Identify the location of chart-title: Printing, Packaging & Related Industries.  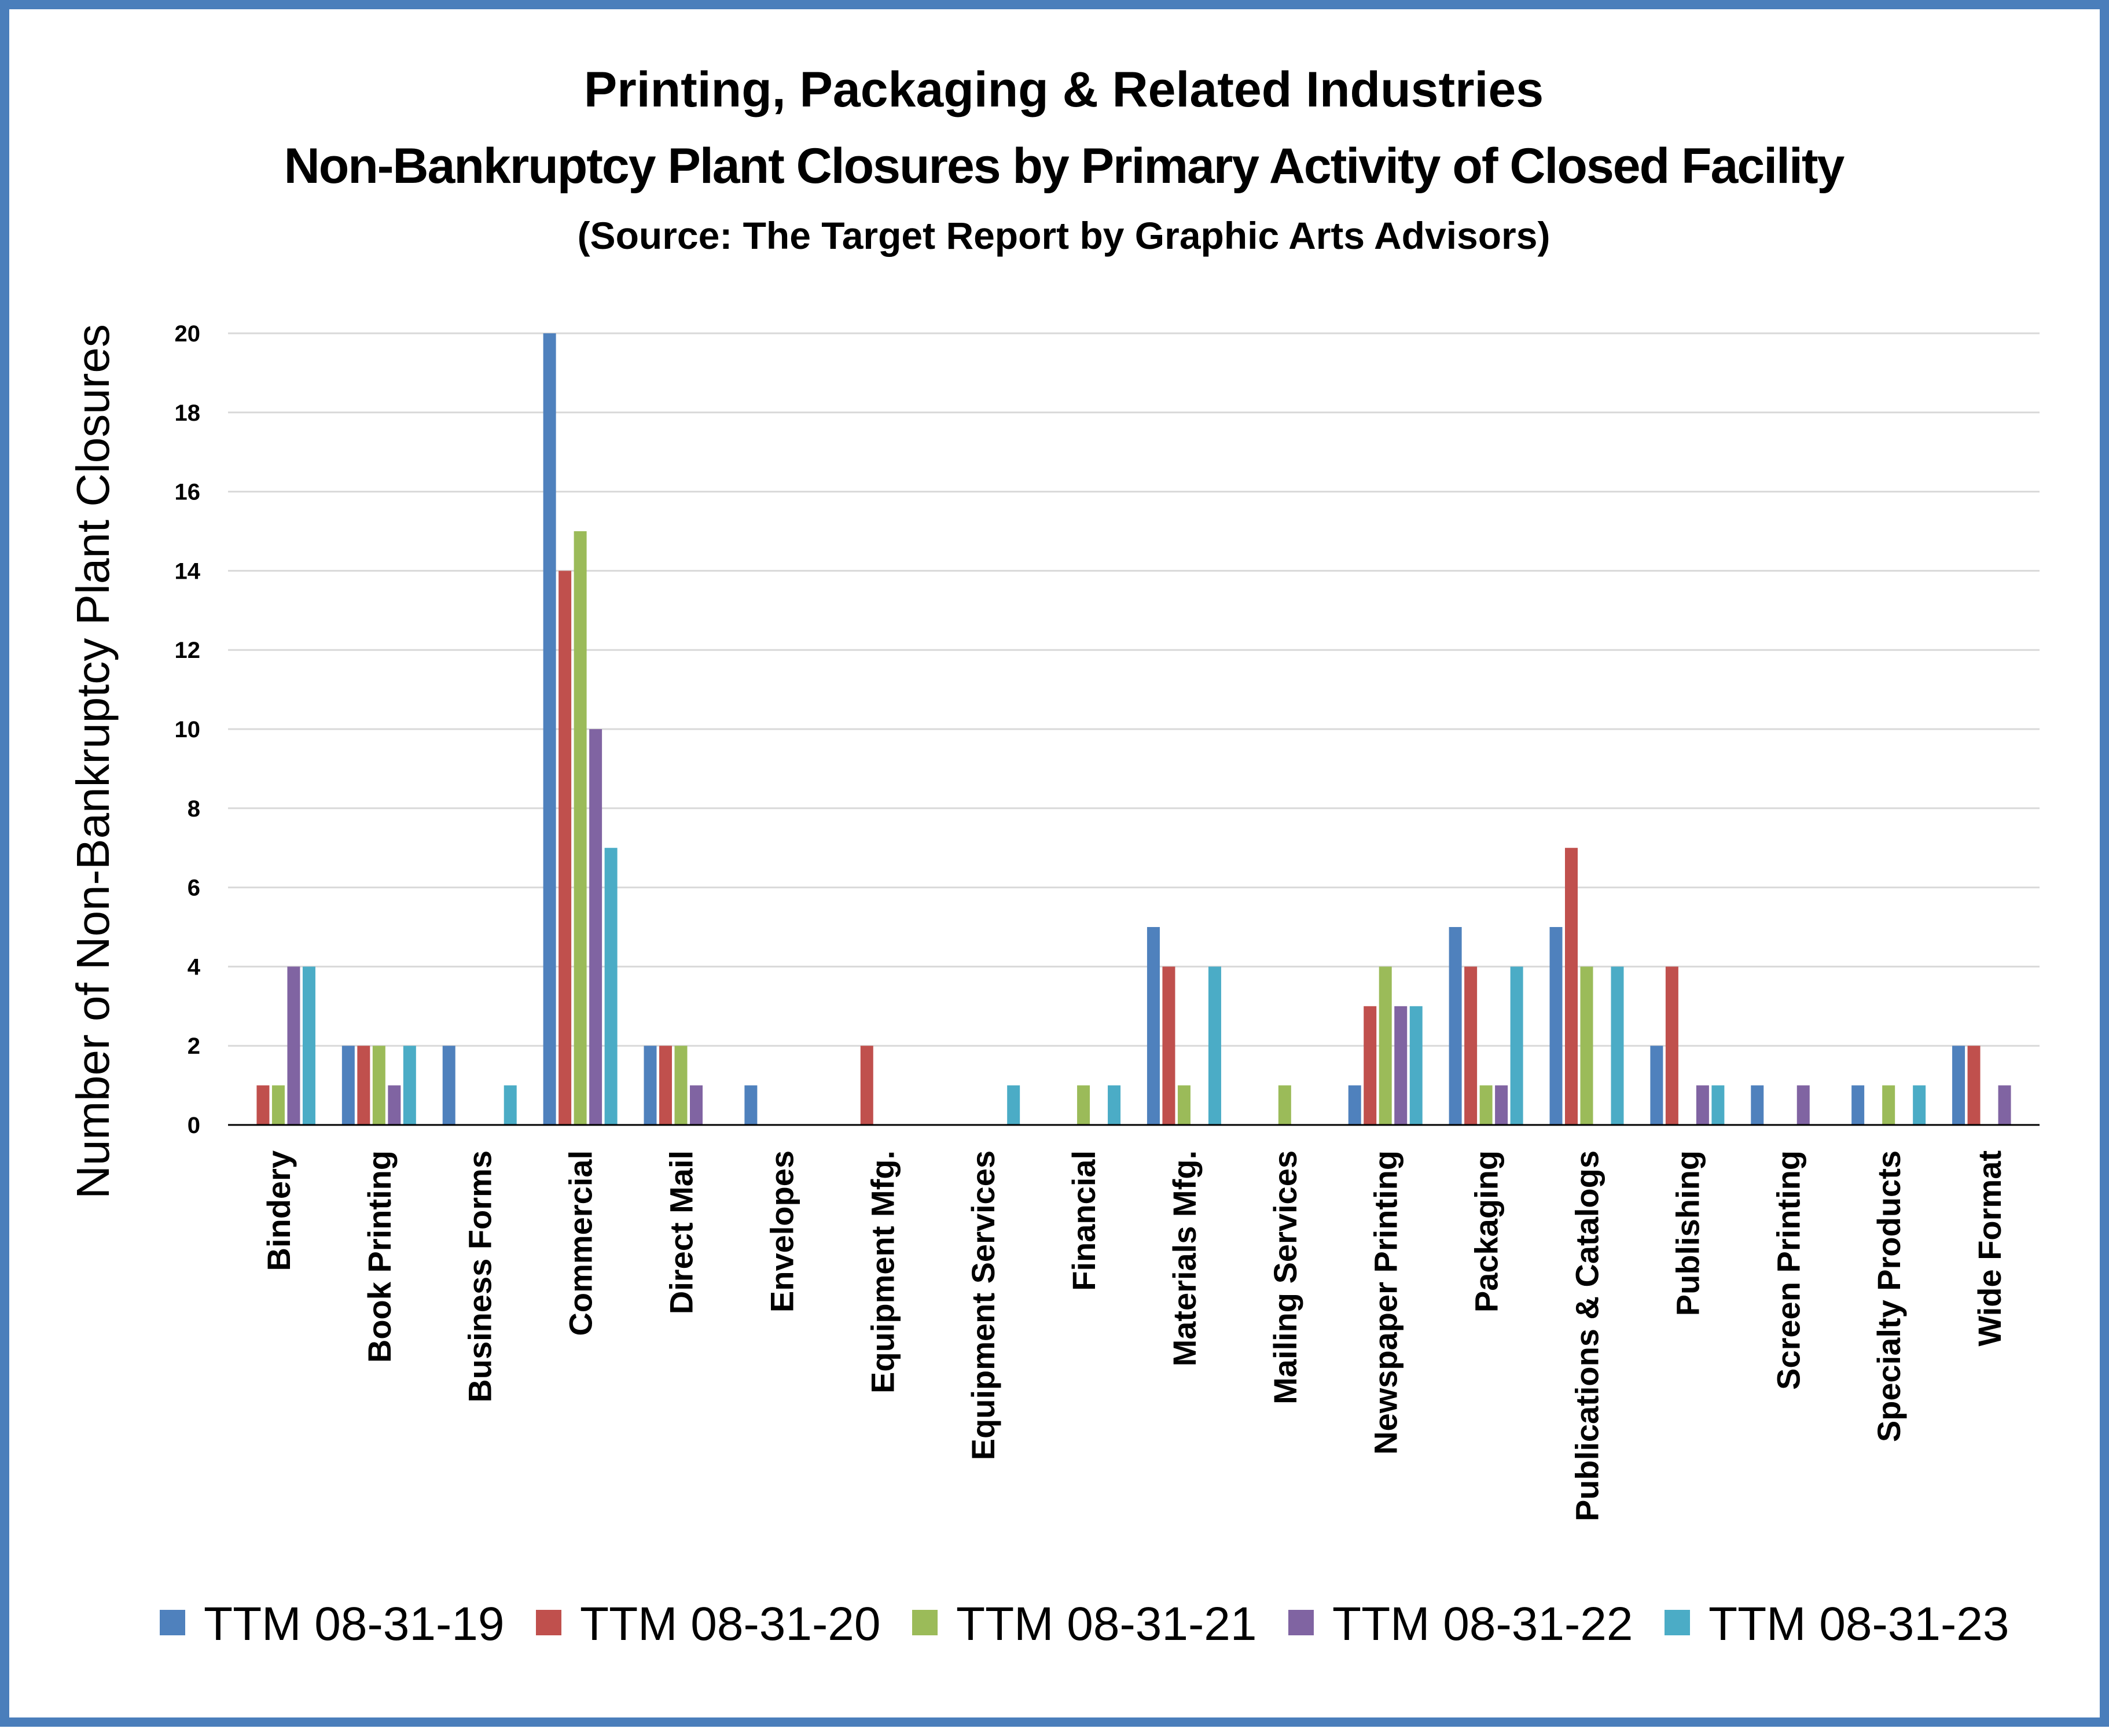
(1064, 89).